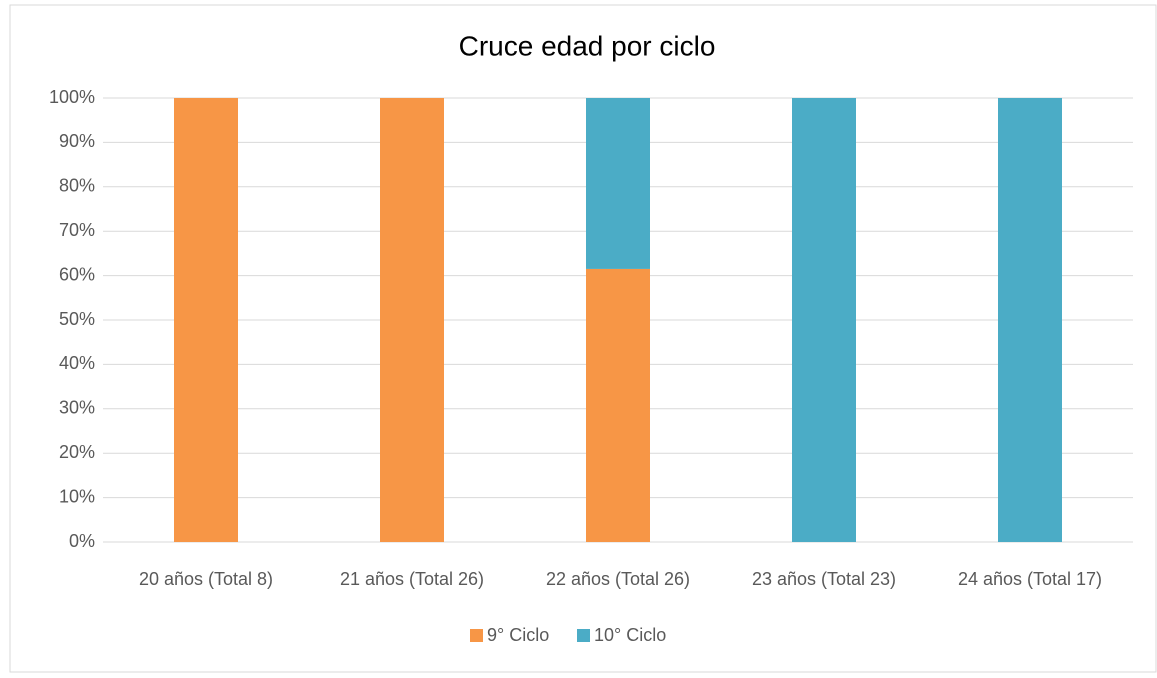 The image size is (1157, 678). I want to click on y-tick-label: 60%, so click(77, 274).